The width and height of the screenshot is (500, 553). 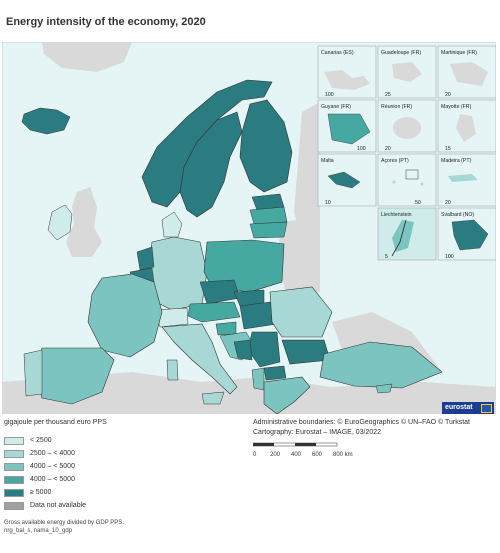 I want to click on inset-guyane-shape, so click(x=349, y=129).